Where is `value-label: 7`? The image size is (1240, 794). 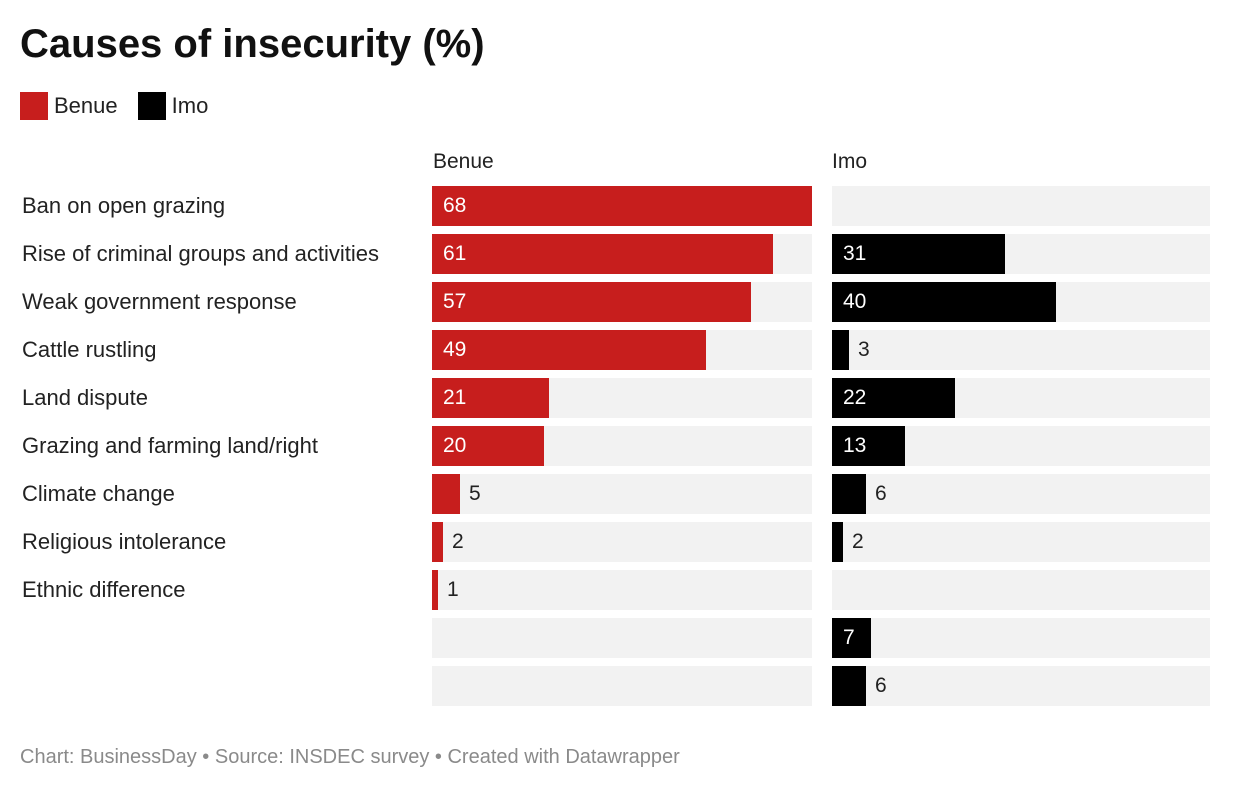 value-label: 7 is located at coordinates (849, 637).